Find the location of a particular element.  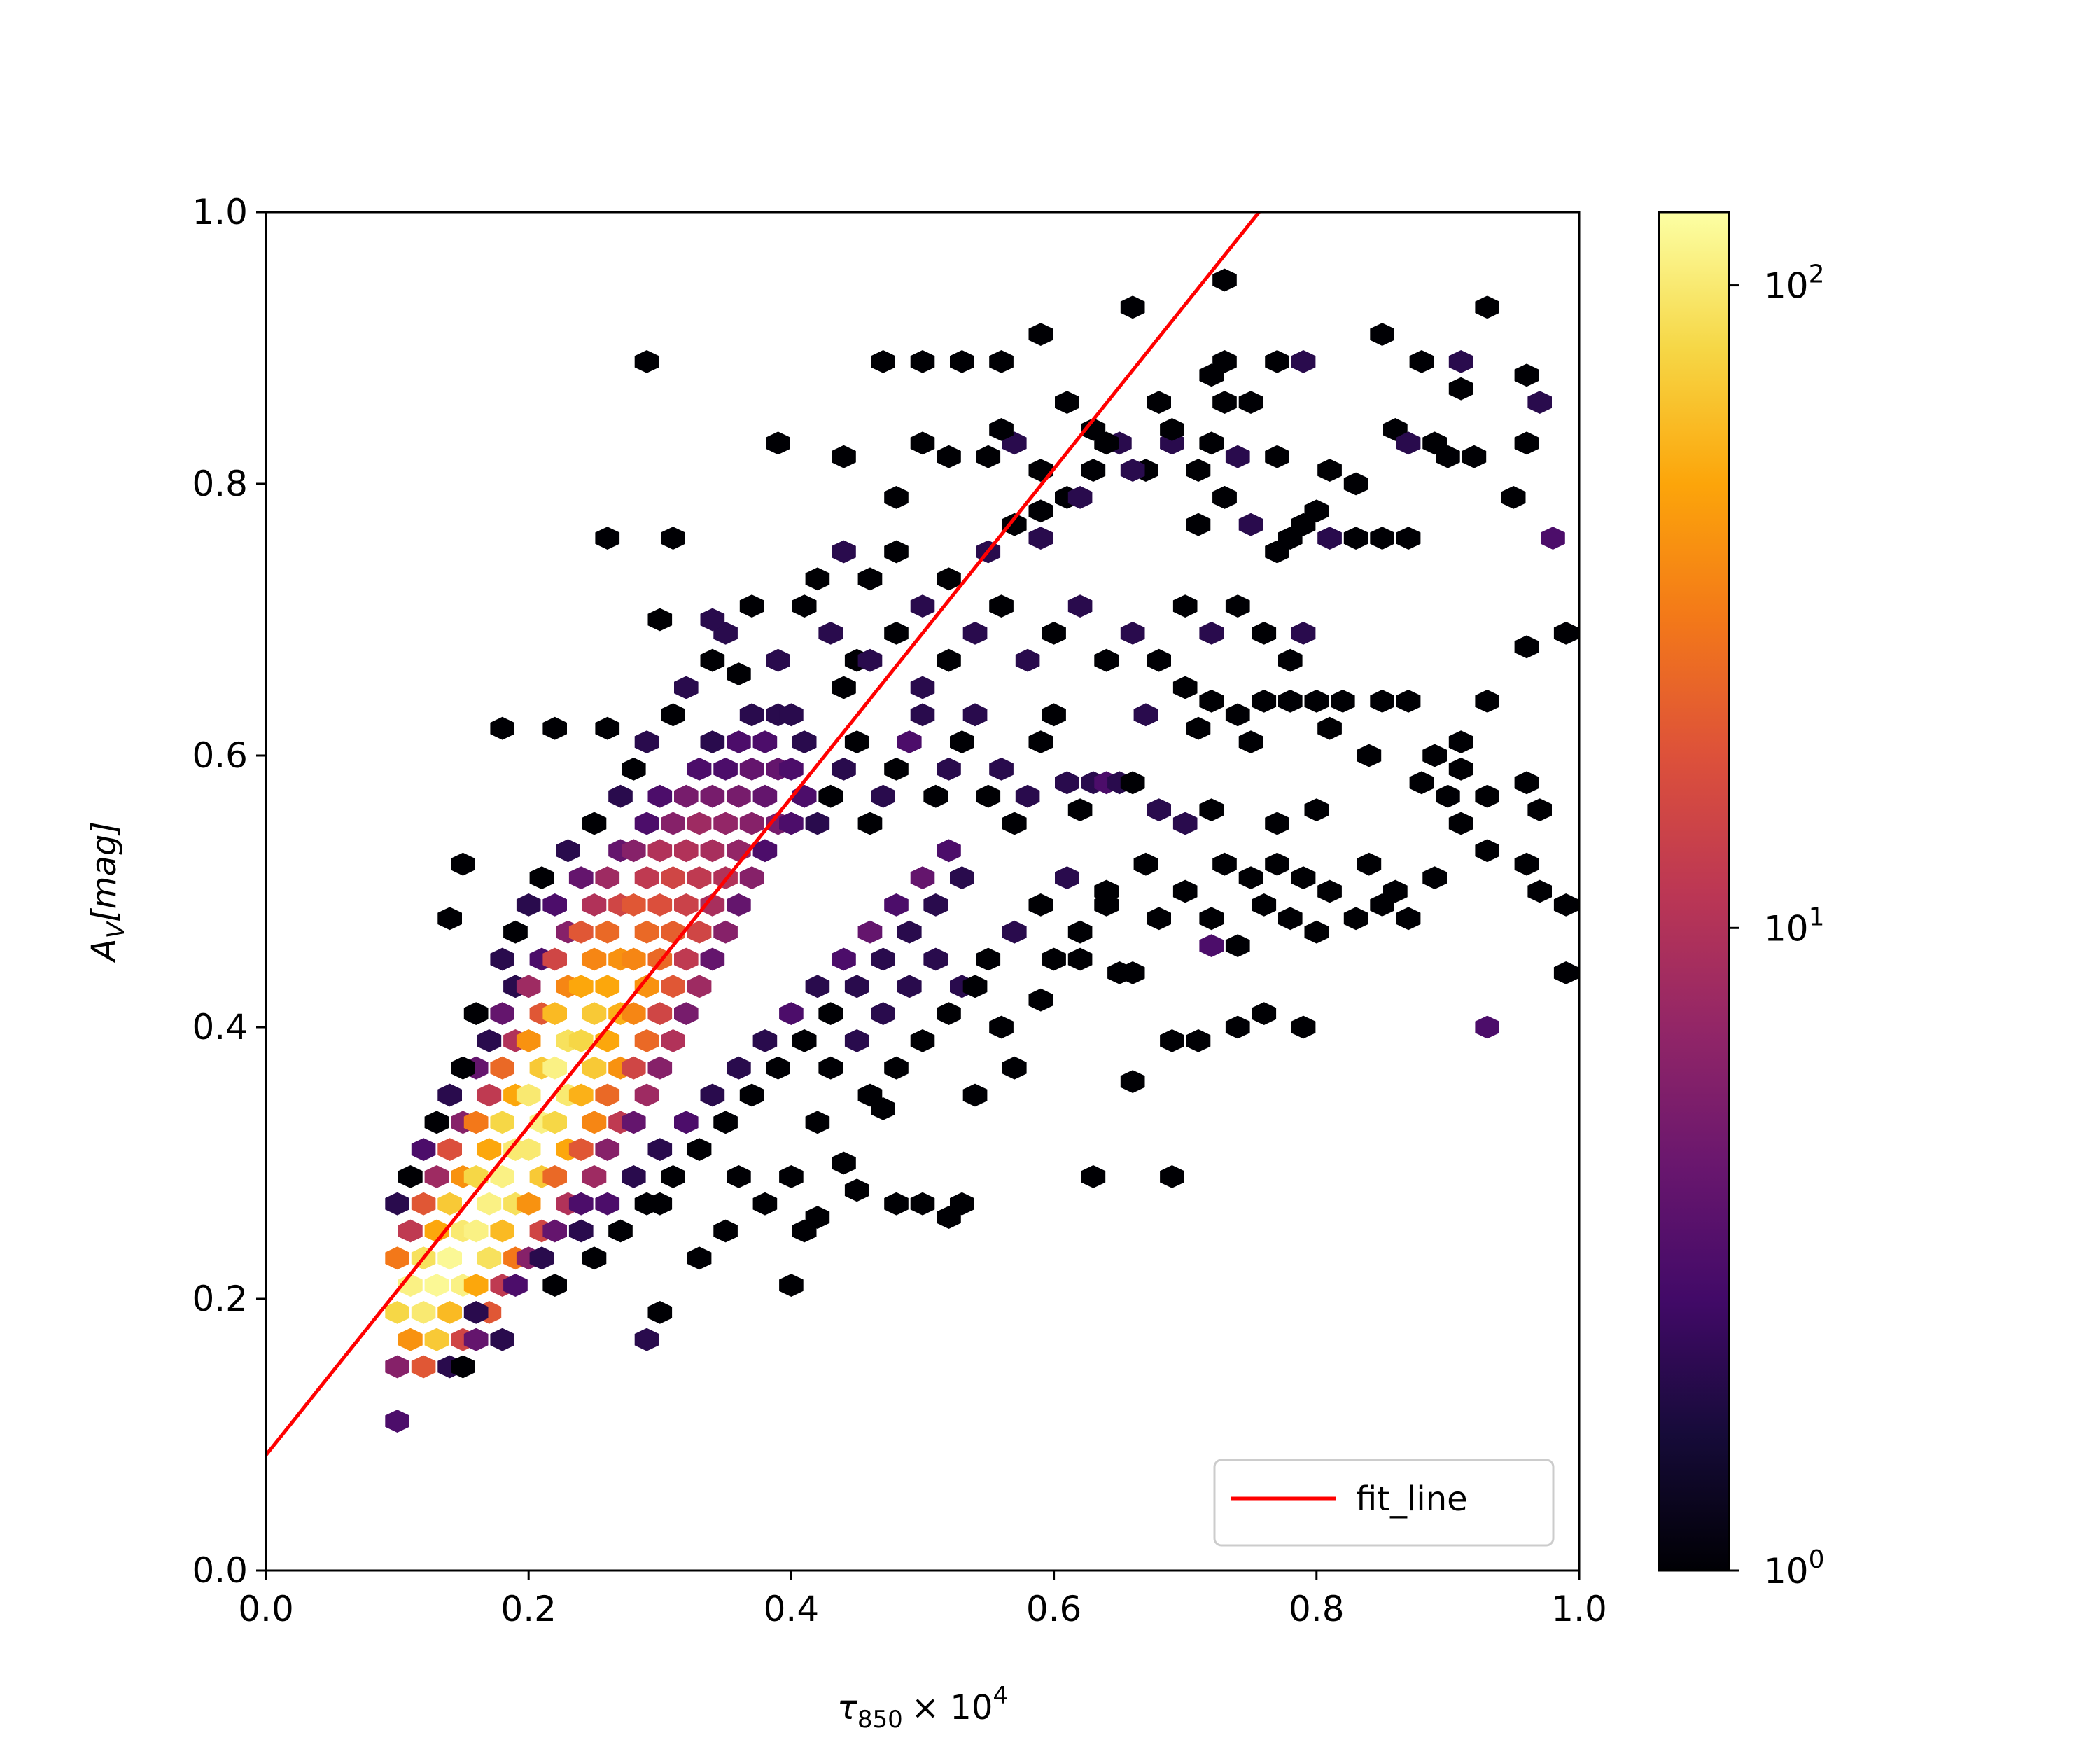

y-axis-label: AV[mag] is located at coordinates (107, 892).